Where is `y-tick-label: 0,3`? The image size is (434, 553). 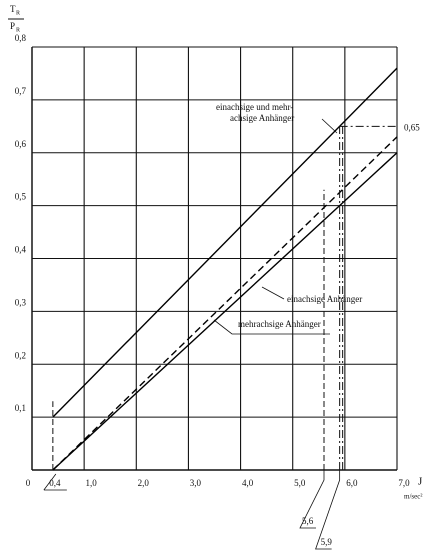
y-tick-label: 0,3 is located at coordinates (21, 302).